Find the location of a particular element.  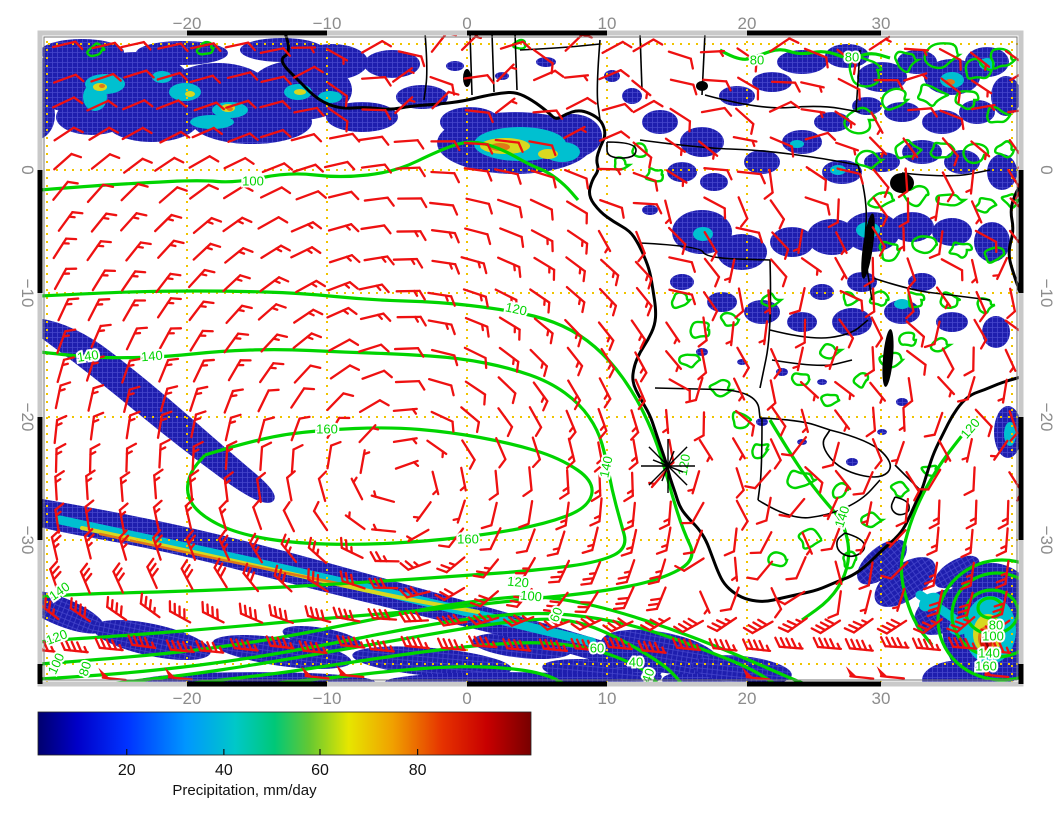

lake is located at coordinates (702, 86).